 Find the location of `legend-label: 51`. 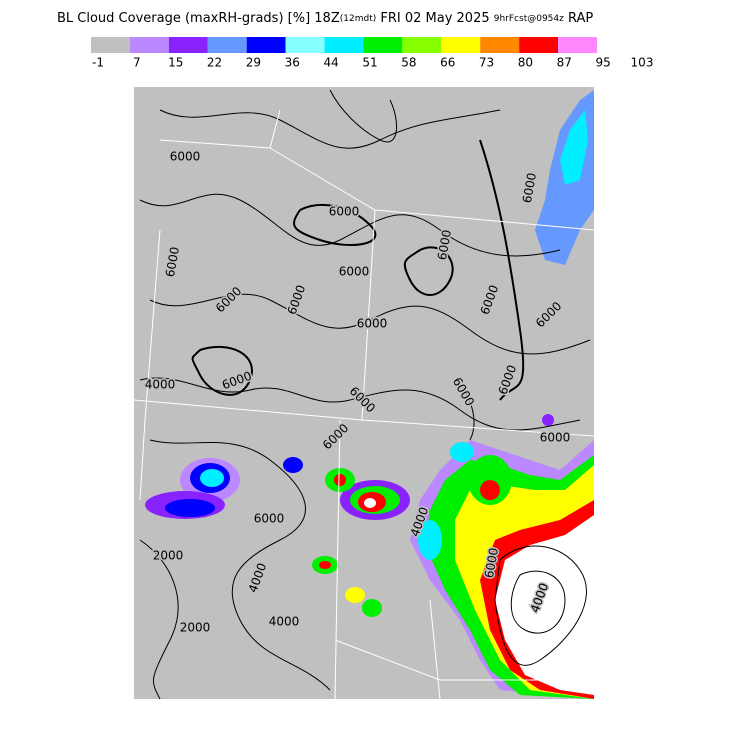

legend-label: 51 is located at coordinates (369, 63).